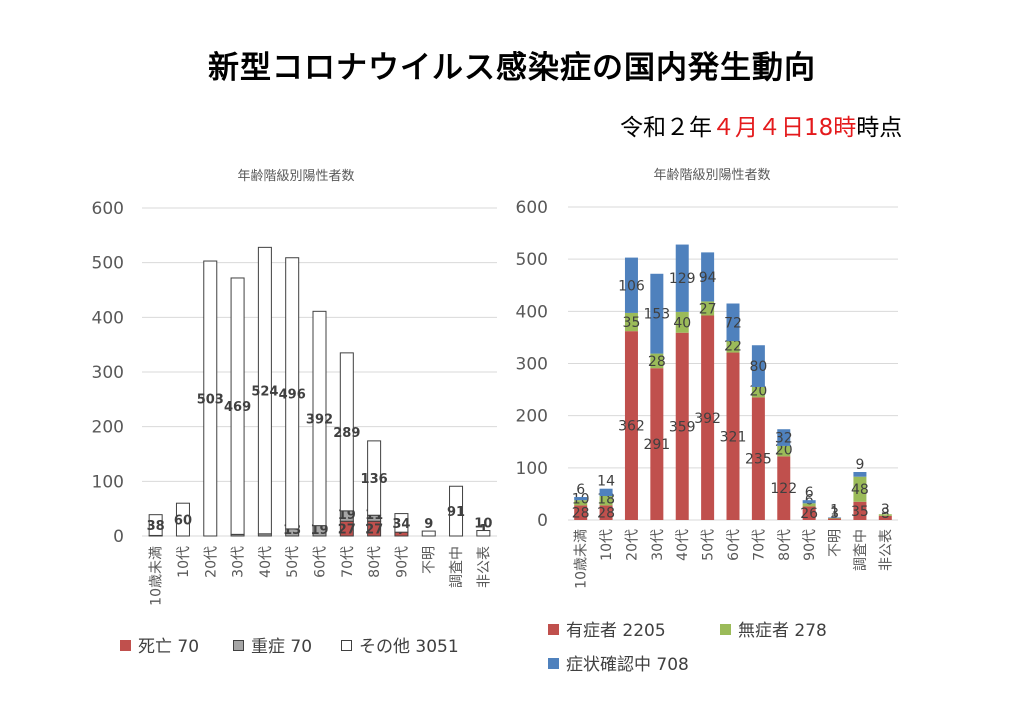  I want to click on timestamp-era: 令和２年, so click(666, 128).